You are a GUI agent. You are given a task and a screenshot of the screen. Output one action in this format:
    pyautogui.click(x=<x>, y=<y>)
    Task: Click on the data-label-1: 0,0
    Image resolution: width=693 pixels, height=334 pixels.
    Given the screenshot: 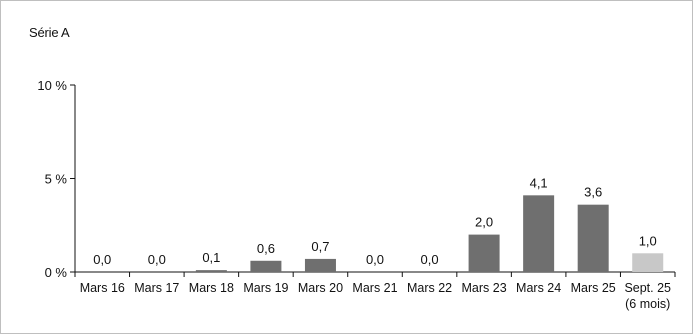 What is the action you would take?
    pyautogui.click(x=157, y=259)
    